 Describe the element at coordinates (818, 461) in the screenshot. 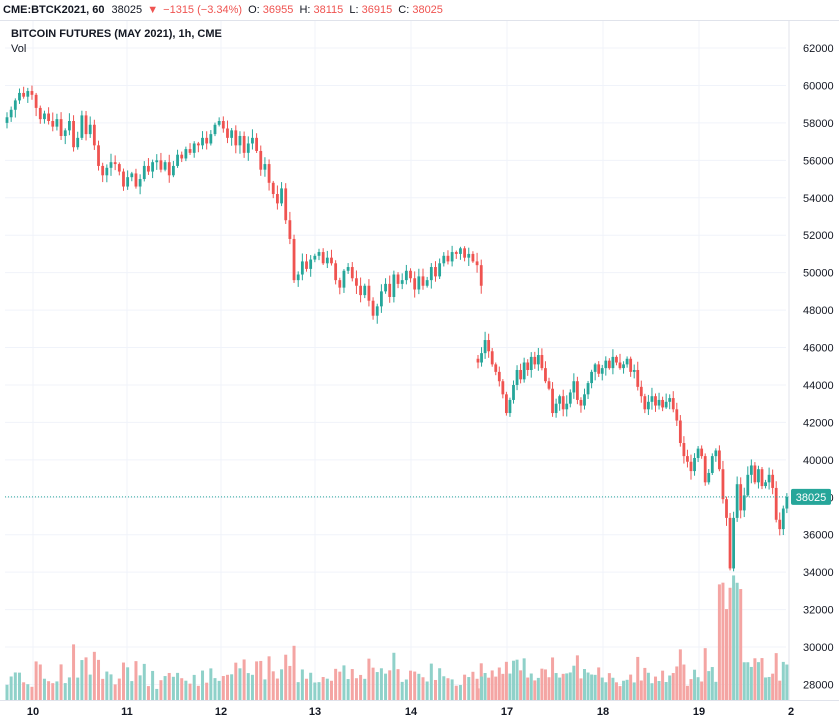

I see `price-tick-label: 40000` at that location.